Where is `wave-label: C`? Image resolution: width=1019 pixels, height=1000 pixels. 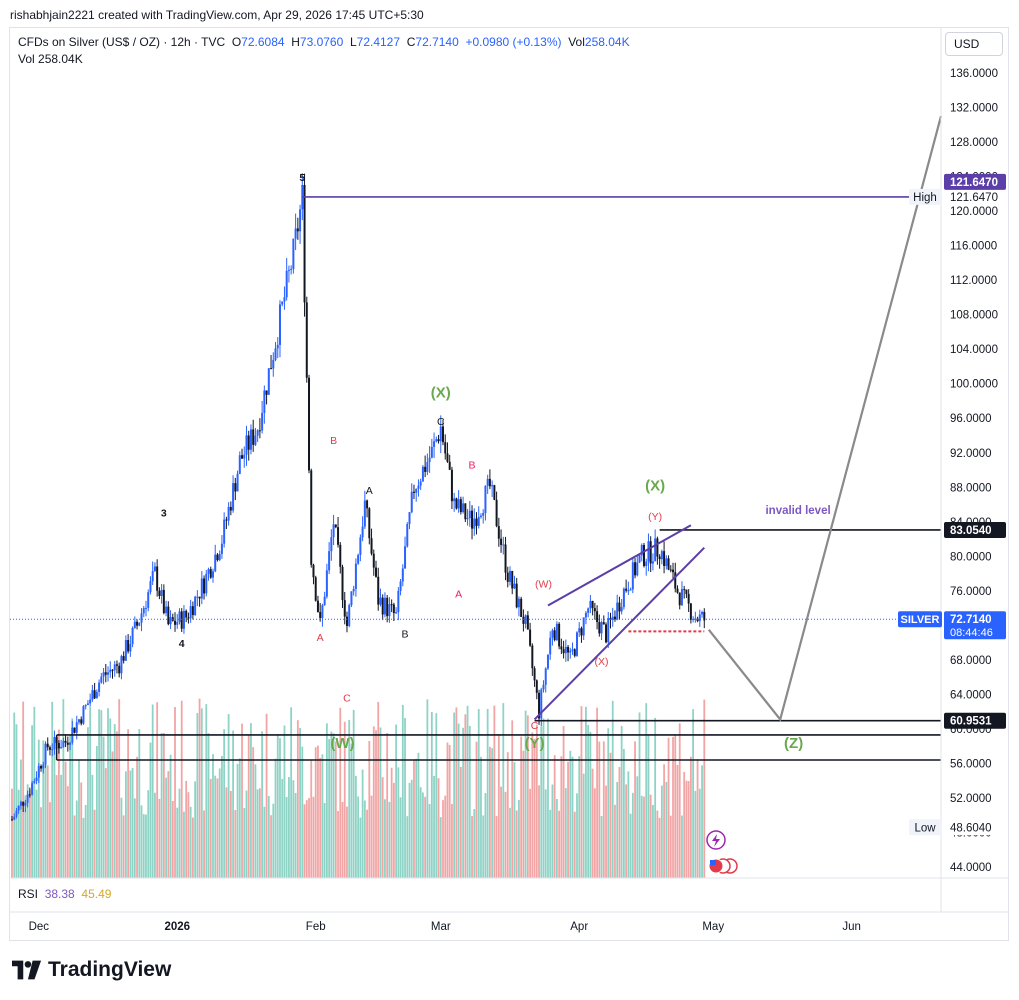
wave-label: C is located at coordinates (535, 726).